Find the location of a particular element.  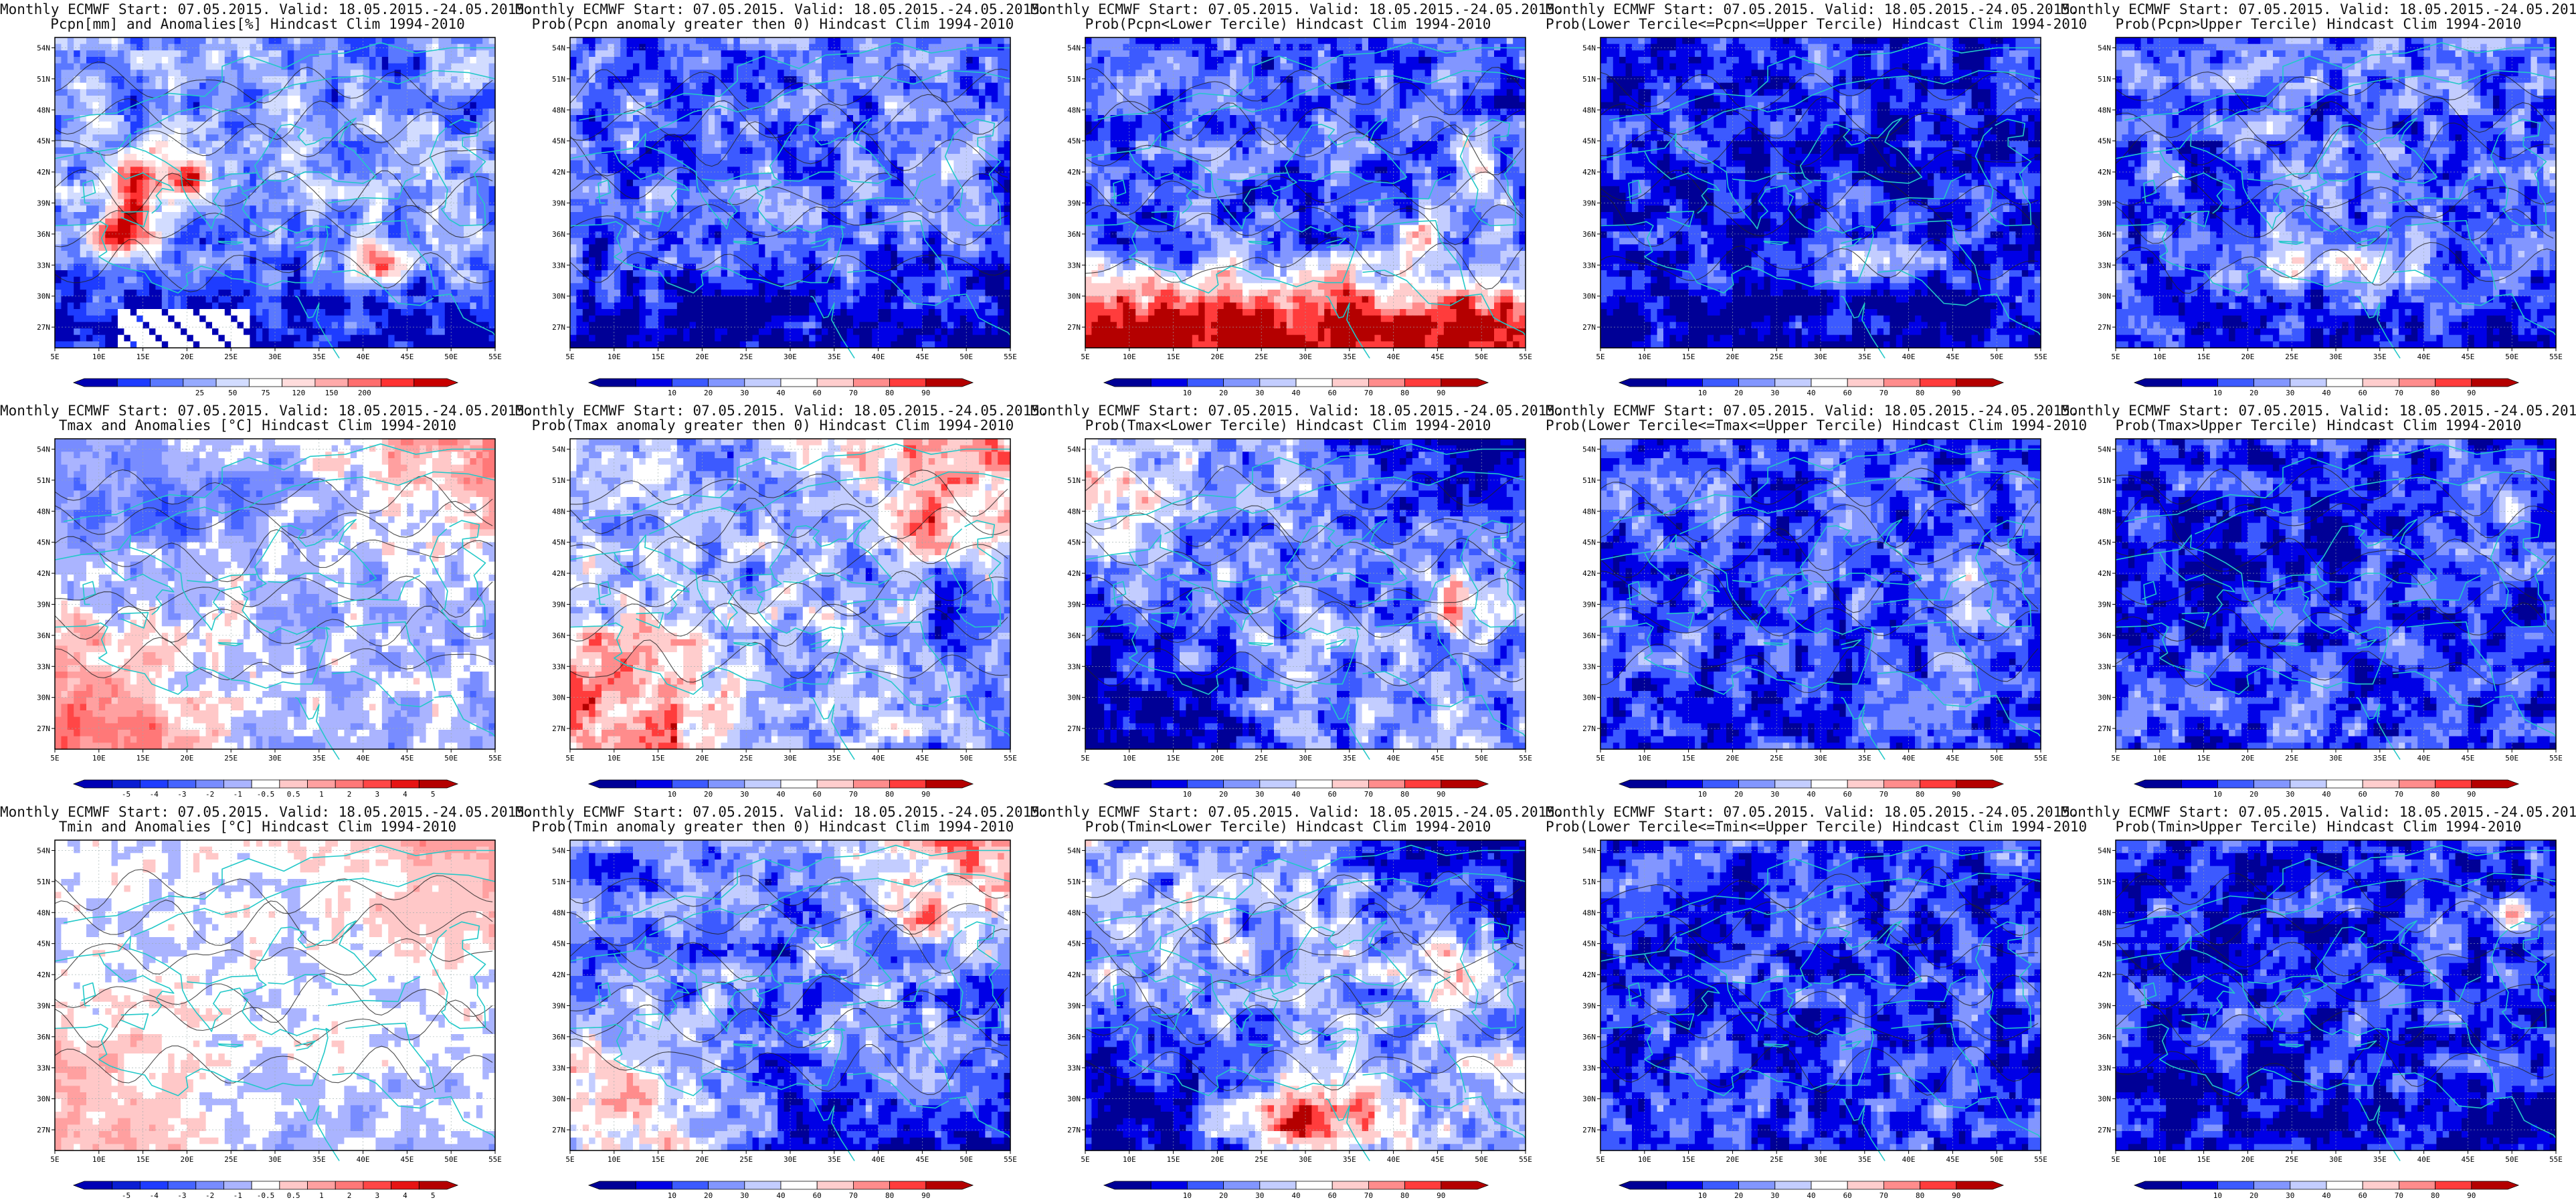

colorbar-label: 10 is located at coordinates (2217, 393).